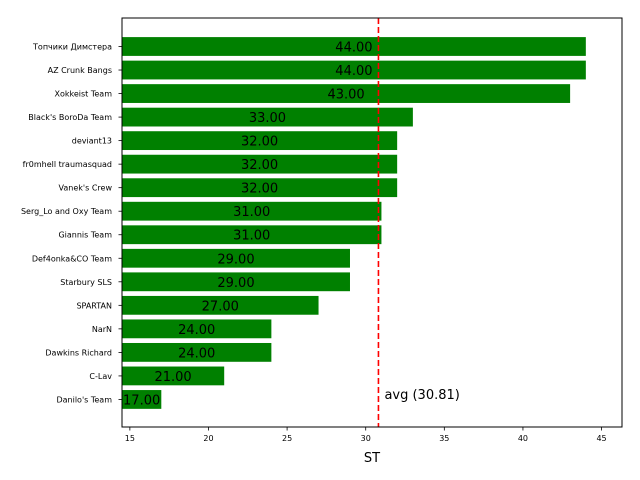  Describe the element at coordinates (78, 352) in the screenshot. I see `category-label: Dawkins Richard` at that location.